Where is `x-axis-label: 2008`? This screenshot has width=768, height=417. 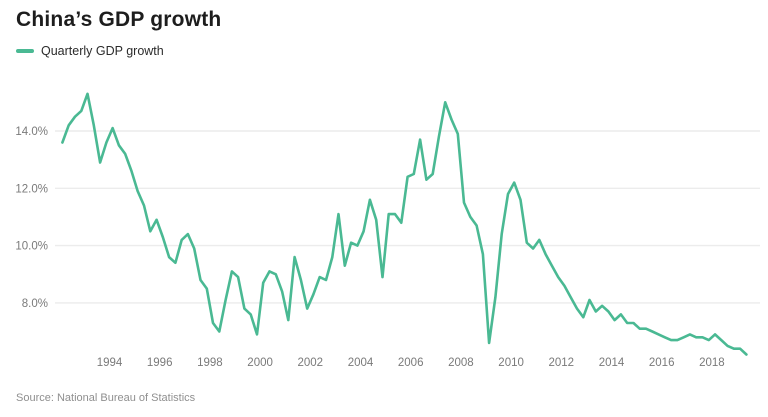
x-axis-label: 2008 is located at coordinates (461, 363).